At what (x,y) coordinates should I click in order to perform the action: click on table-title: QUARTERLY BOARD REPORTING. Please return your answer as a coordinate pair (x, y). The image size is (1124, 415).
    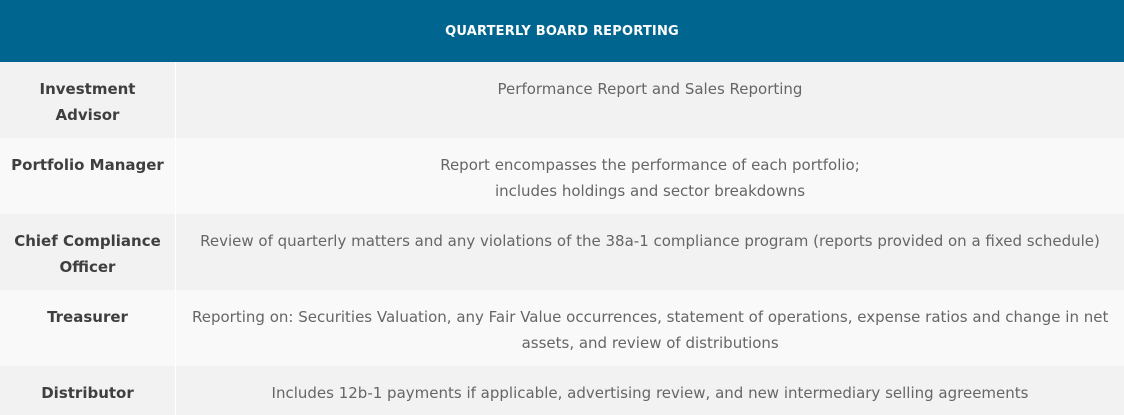
    Looking at the image, I should click on (562, 31).